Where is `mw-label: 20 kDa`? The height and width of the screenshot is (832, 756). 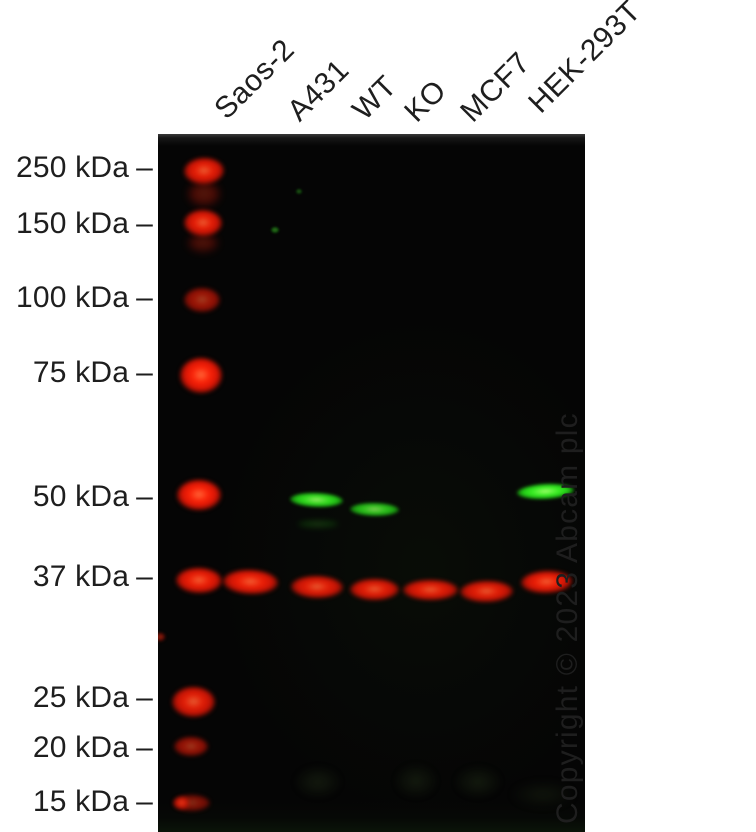
mw-label: 20 kDa is located at coordinates (81, 747).